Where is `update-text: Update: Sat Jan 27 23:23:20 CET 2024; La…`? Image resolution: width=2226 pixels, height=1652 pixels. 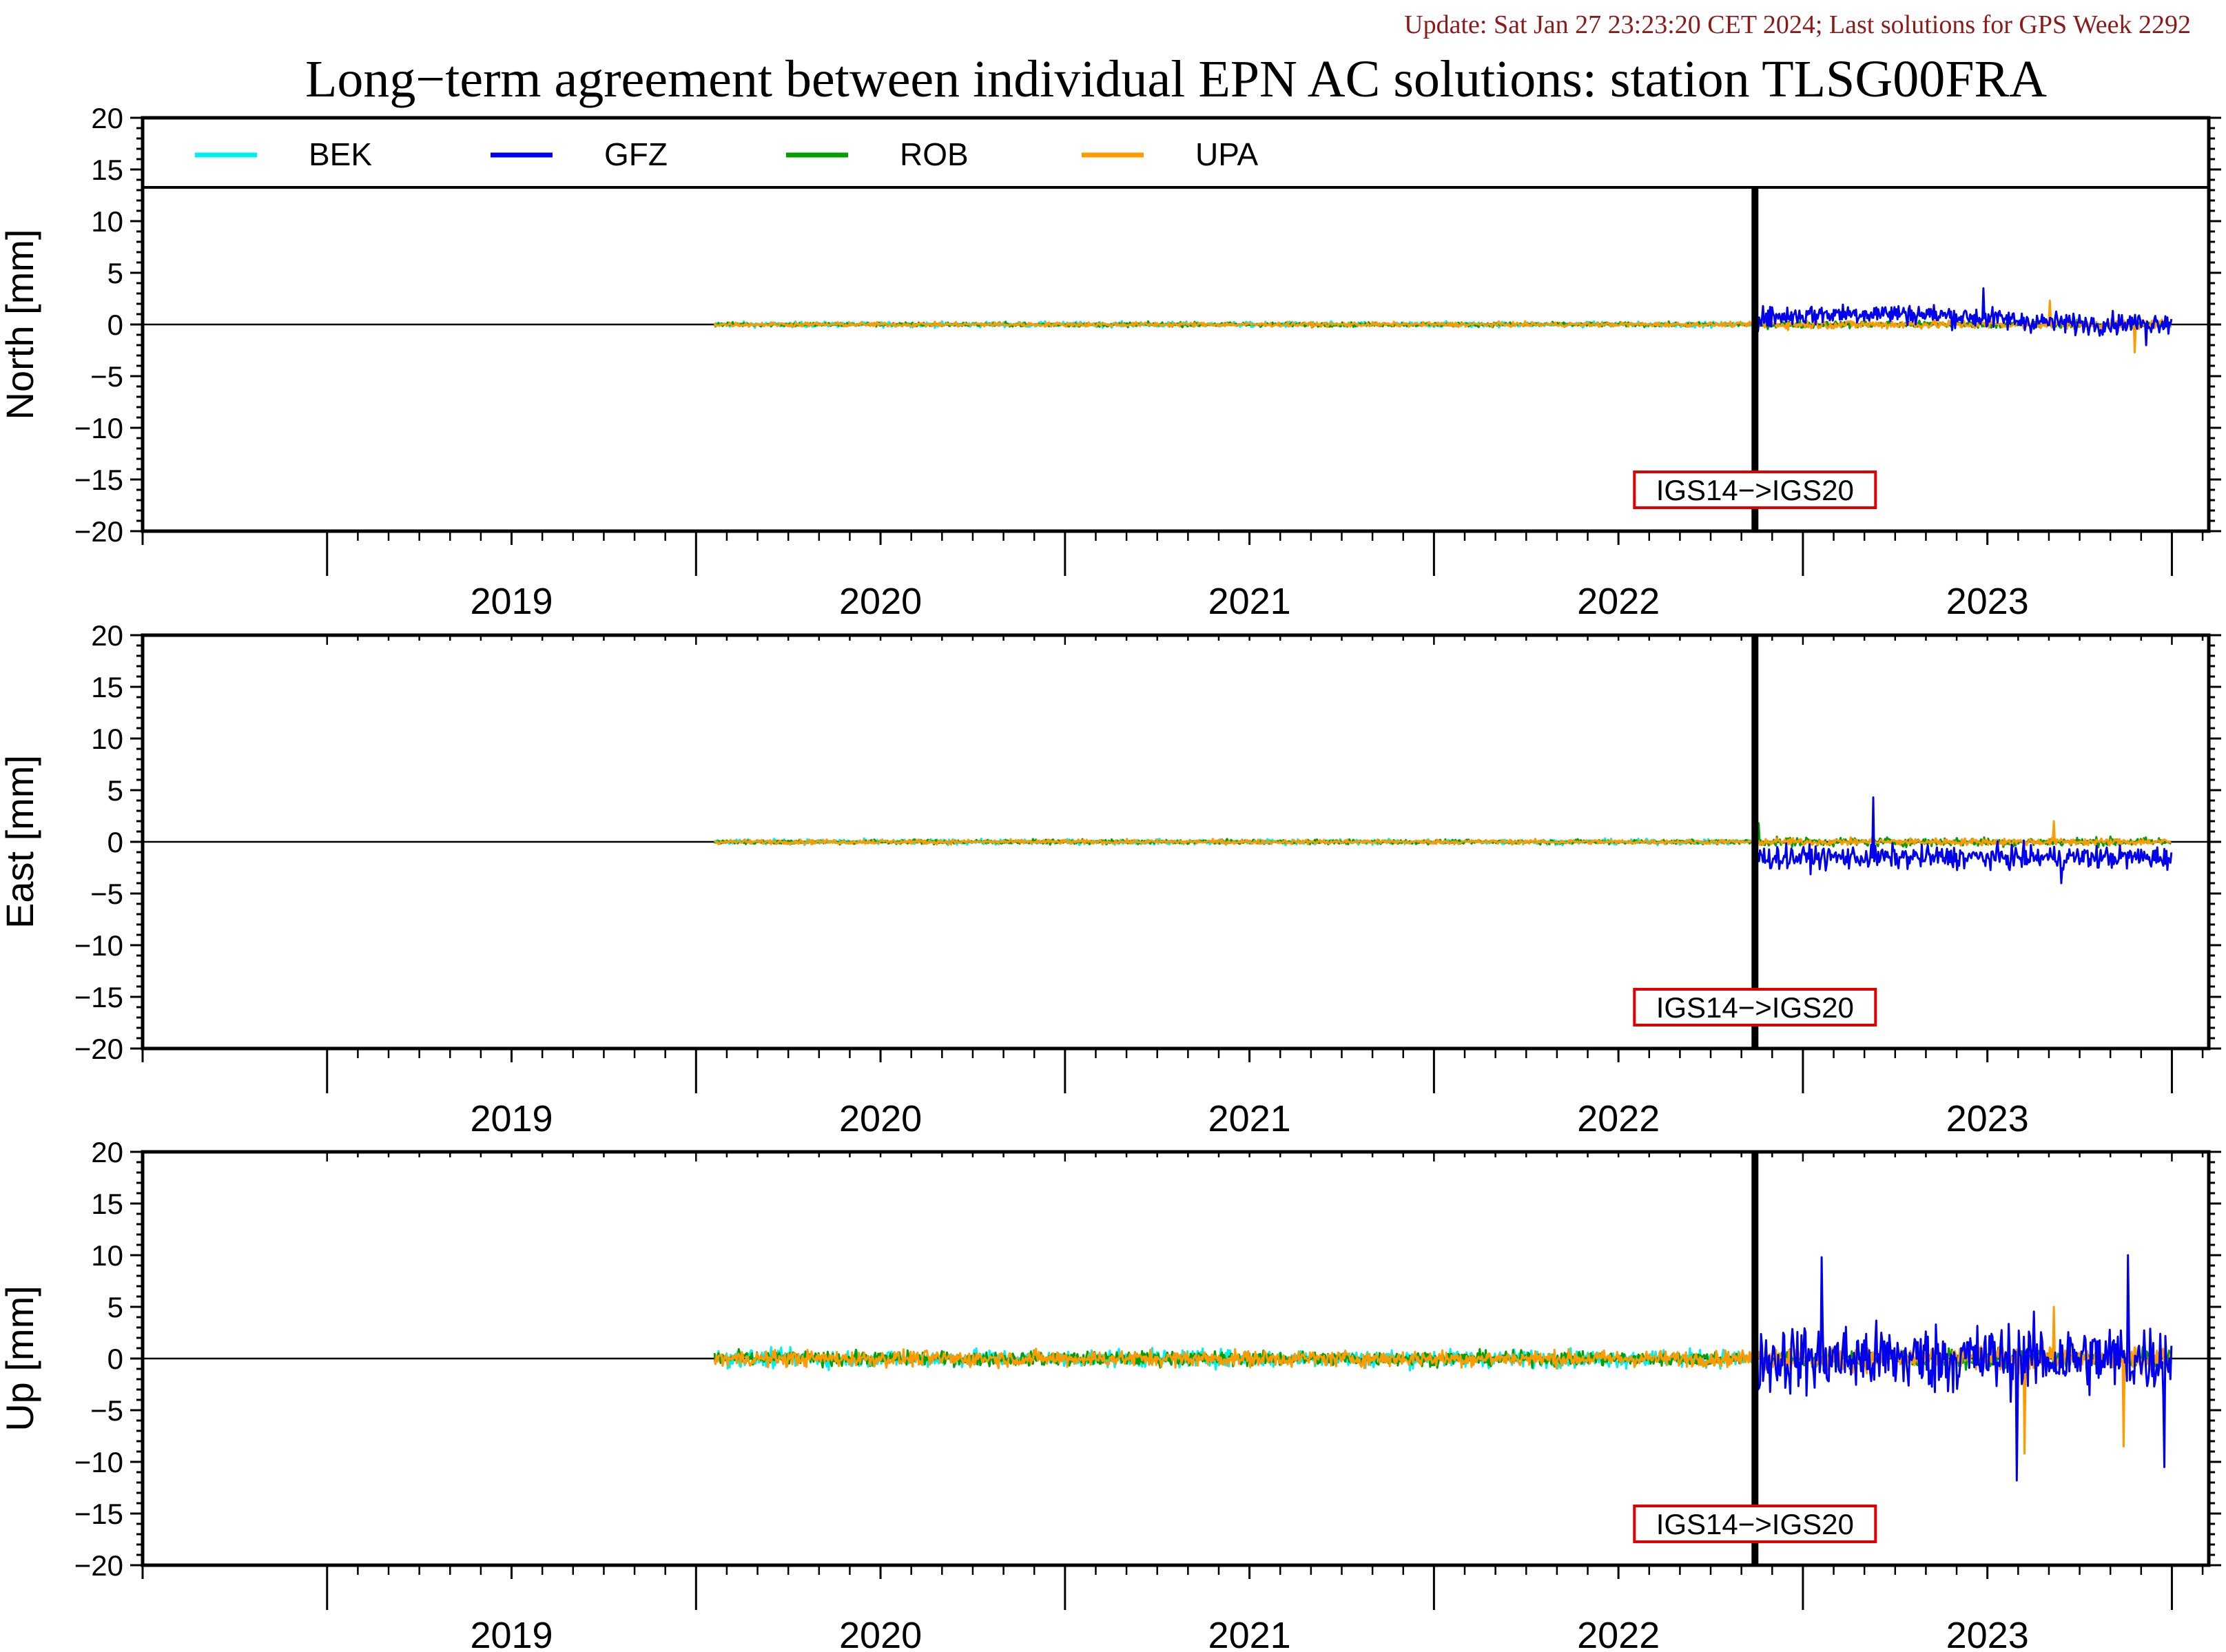 update-text: Update: Sat Jan 27 23:23:20 CET 2024; La… is located at coordinates (1797, 24).